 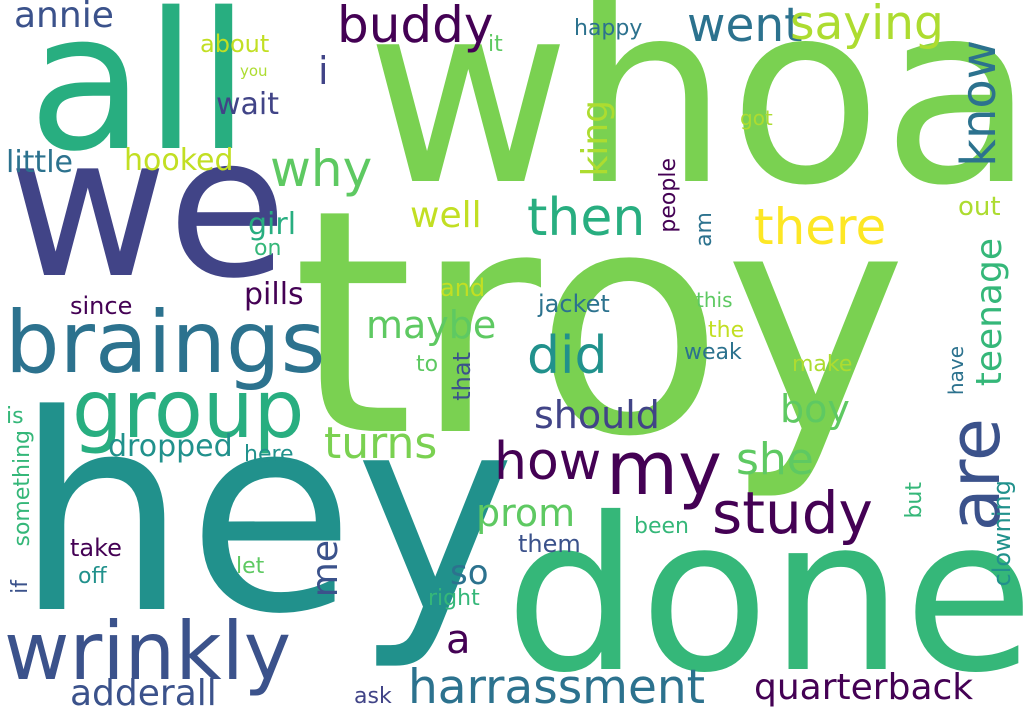 I want to click on word-know: know, so click(x=979, y=103).